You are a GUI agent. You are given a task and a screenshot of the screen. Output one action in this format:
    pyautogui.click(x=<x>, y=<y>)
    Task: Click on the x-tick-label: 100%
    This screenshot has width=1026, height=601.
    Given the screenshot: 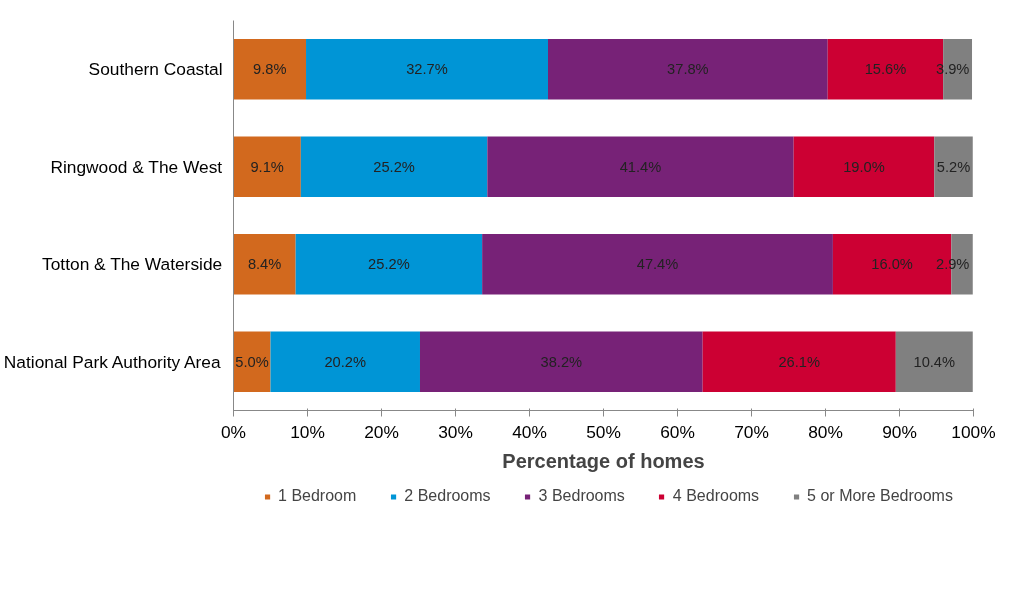 What is the action you would take?
    pyautogui.click(x=973, y=431)
    